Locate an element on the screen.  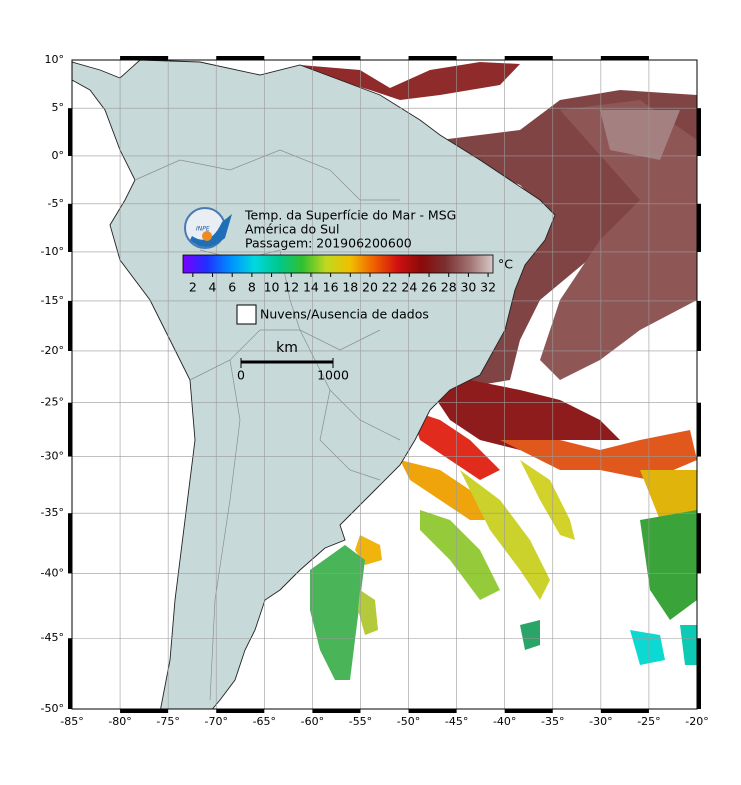
lat-tick-label: -40° is located at coordinates (52, 572).